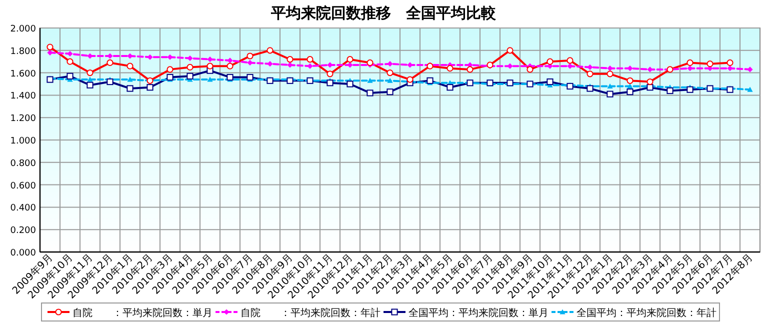 This screenshot has height=326, width=767. Describe the element at coordinates (23, 231) in the screenshot. I see `y-tick-label: 0.200` at that location.